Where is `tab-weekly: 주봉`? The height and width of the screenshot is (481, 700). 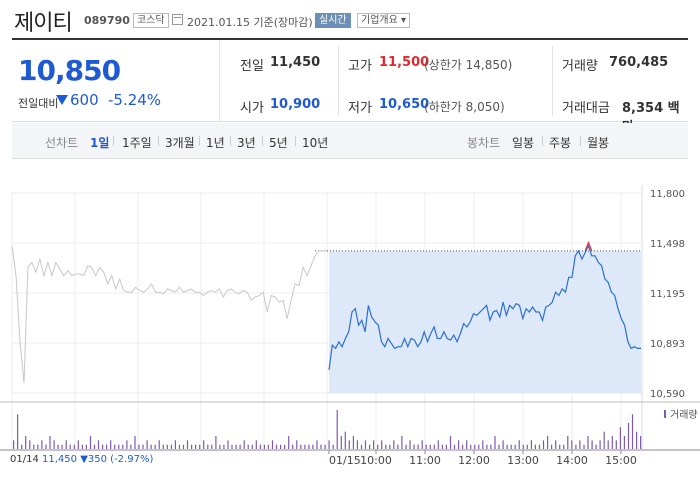 tab-weekly: 주봉 is located at coordinates (560, 143).